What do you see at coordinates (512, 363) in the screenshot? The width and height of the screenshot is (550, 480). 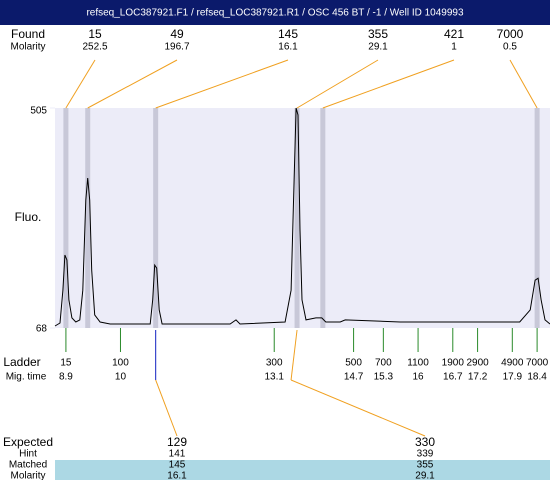 I see `ladder-size: 4900` at bounding box center [512, 363].